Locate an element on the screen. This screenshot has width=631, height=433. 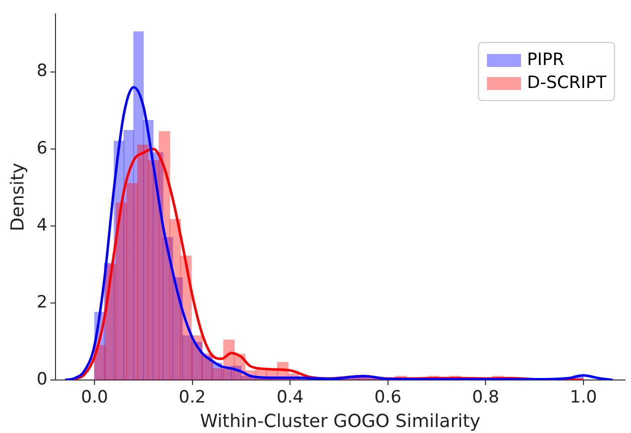
y-tick-label: 2 is located at coordinates (42, 302).